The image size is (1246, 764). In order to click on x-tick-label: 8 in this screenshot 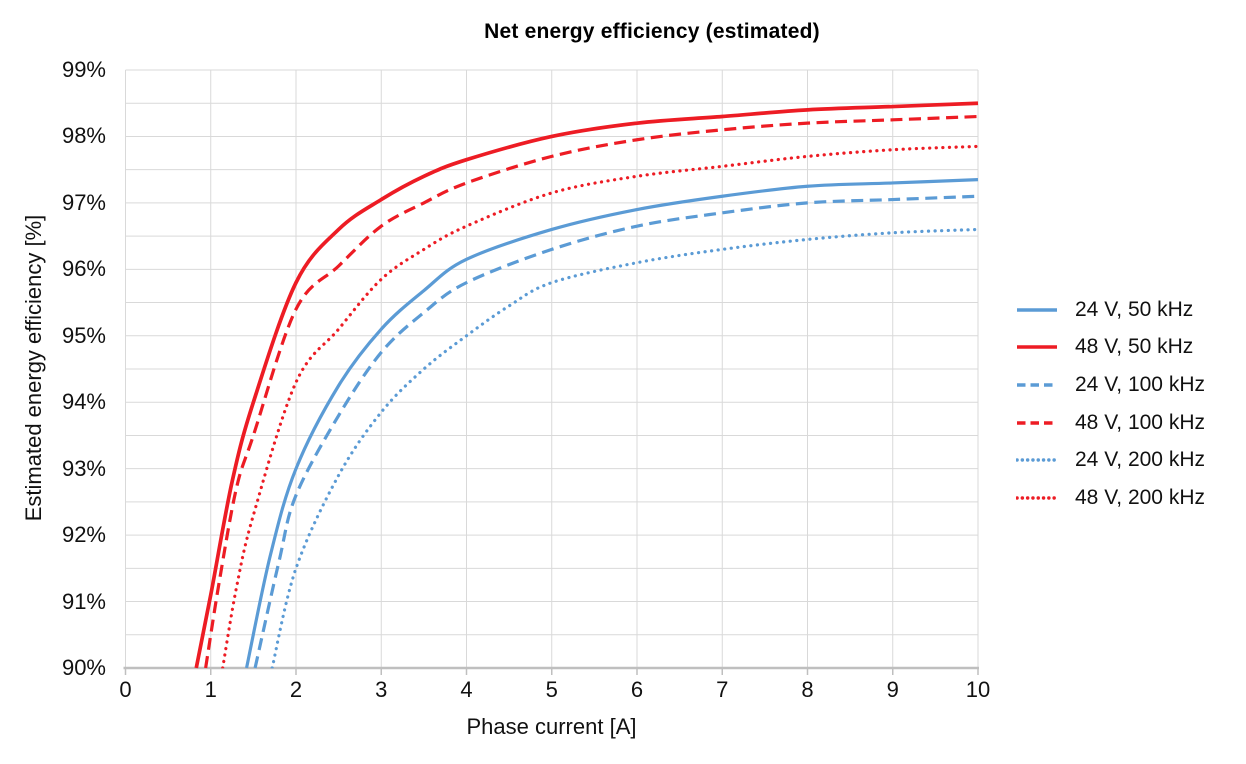, I will do `click(807, 689)`.